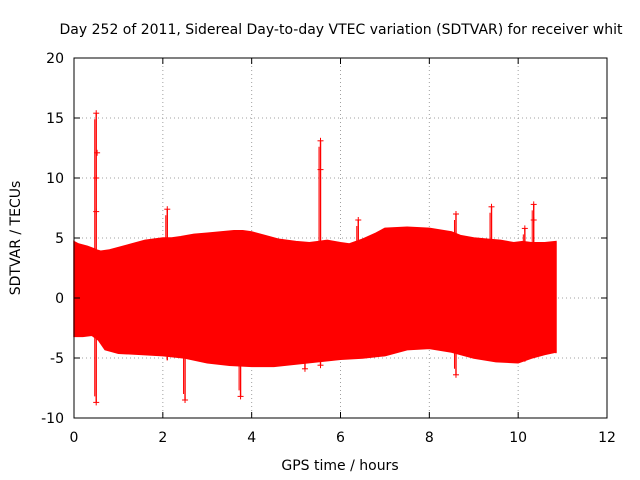  Describe the element at coordinates (429, 438) in the screenshot. I see `x-tick-label: 8` at that location.